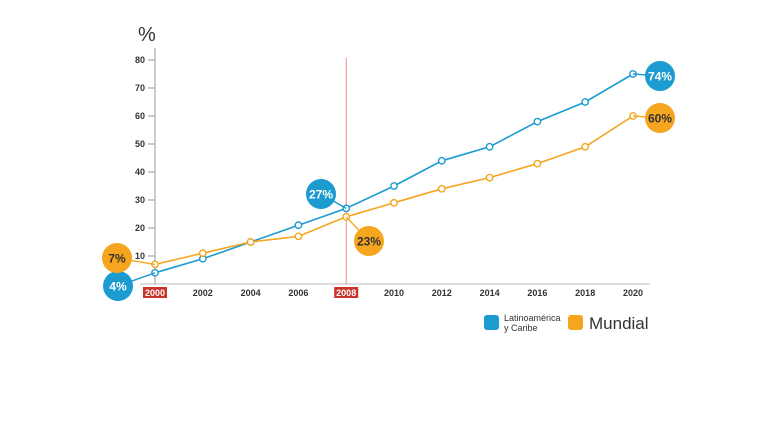  Describe the element at coordinates (537, 293) in the screenshot. I see `x-tick-label-2016: 2016` at that location.